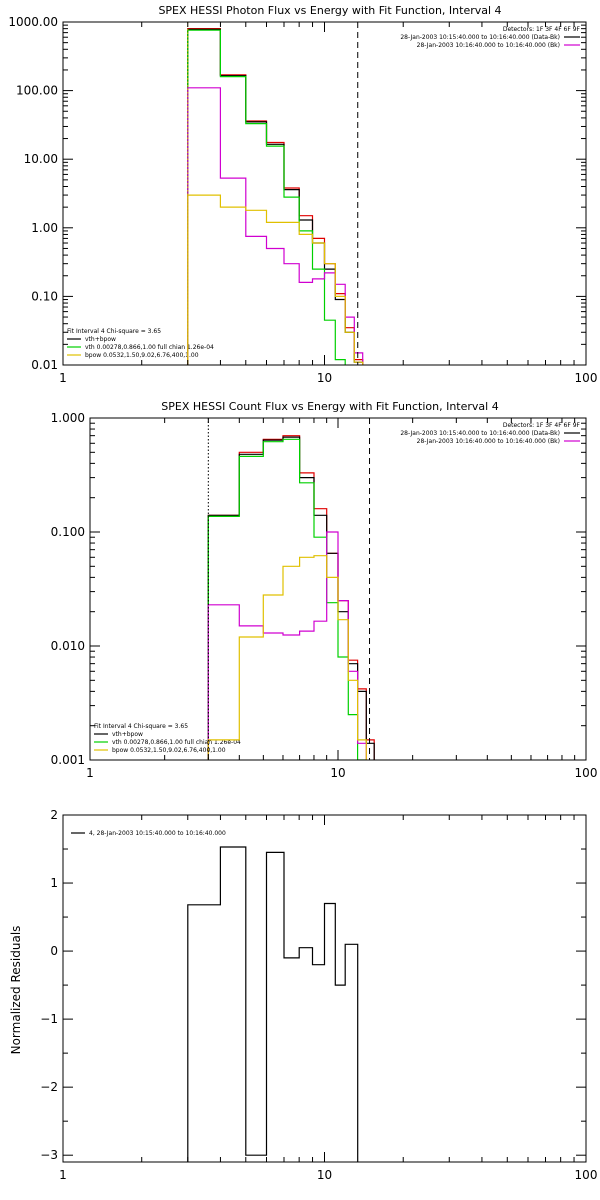 The width and height of the screenshot is (600, 1200). Describe the element at coordinates (44, 365) in the screenshot. I see `photon-y-tick-label: 0.01` at that location.